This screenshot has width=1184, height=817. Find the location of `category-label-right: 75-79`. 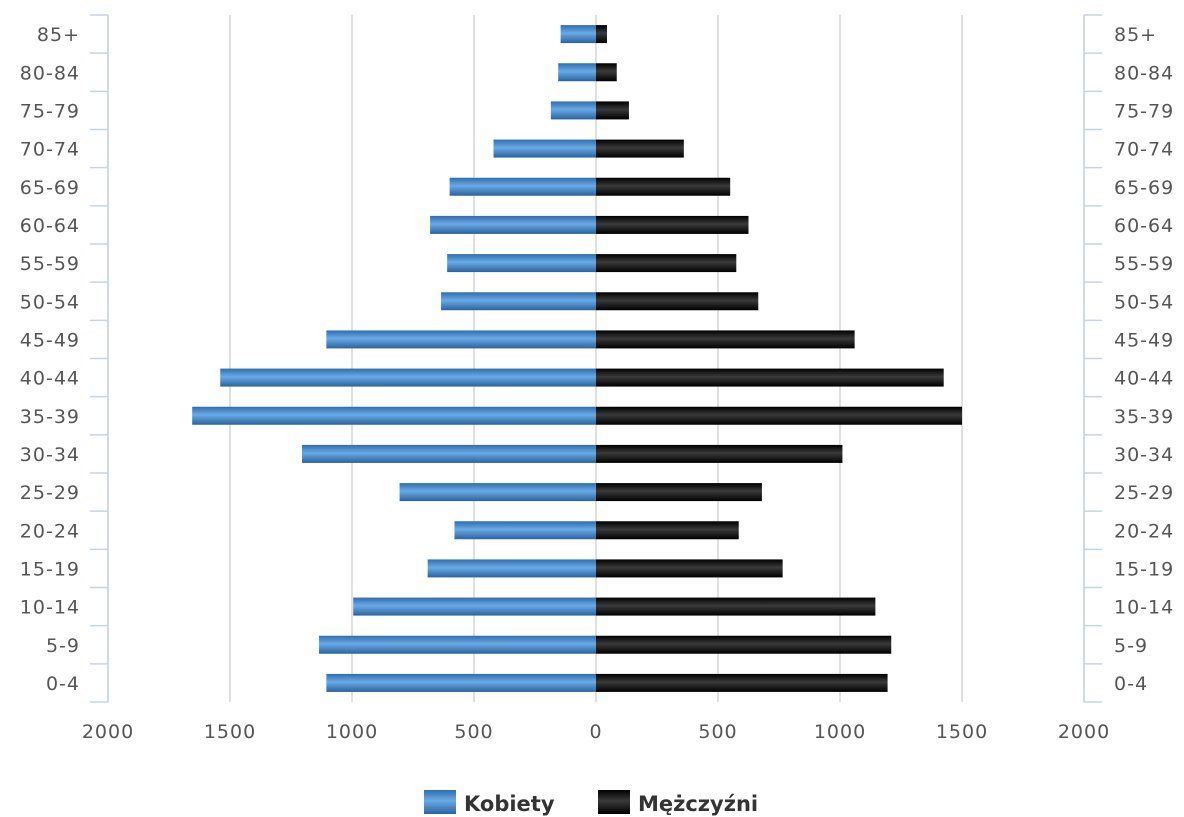

category-label-right: 75-79 is located at coordinates (1144, 111).